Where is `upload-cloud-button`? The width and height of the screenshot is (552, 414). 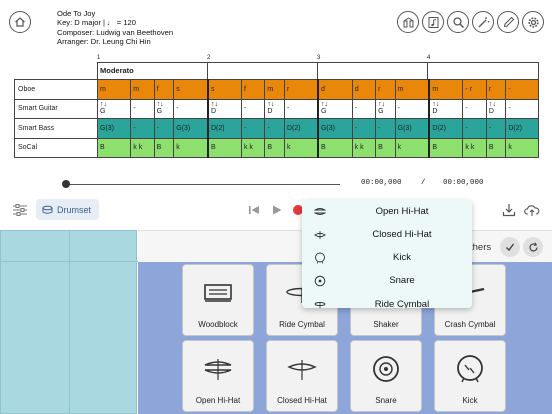 upload-cloud-button is located at coordinates (532, 210).